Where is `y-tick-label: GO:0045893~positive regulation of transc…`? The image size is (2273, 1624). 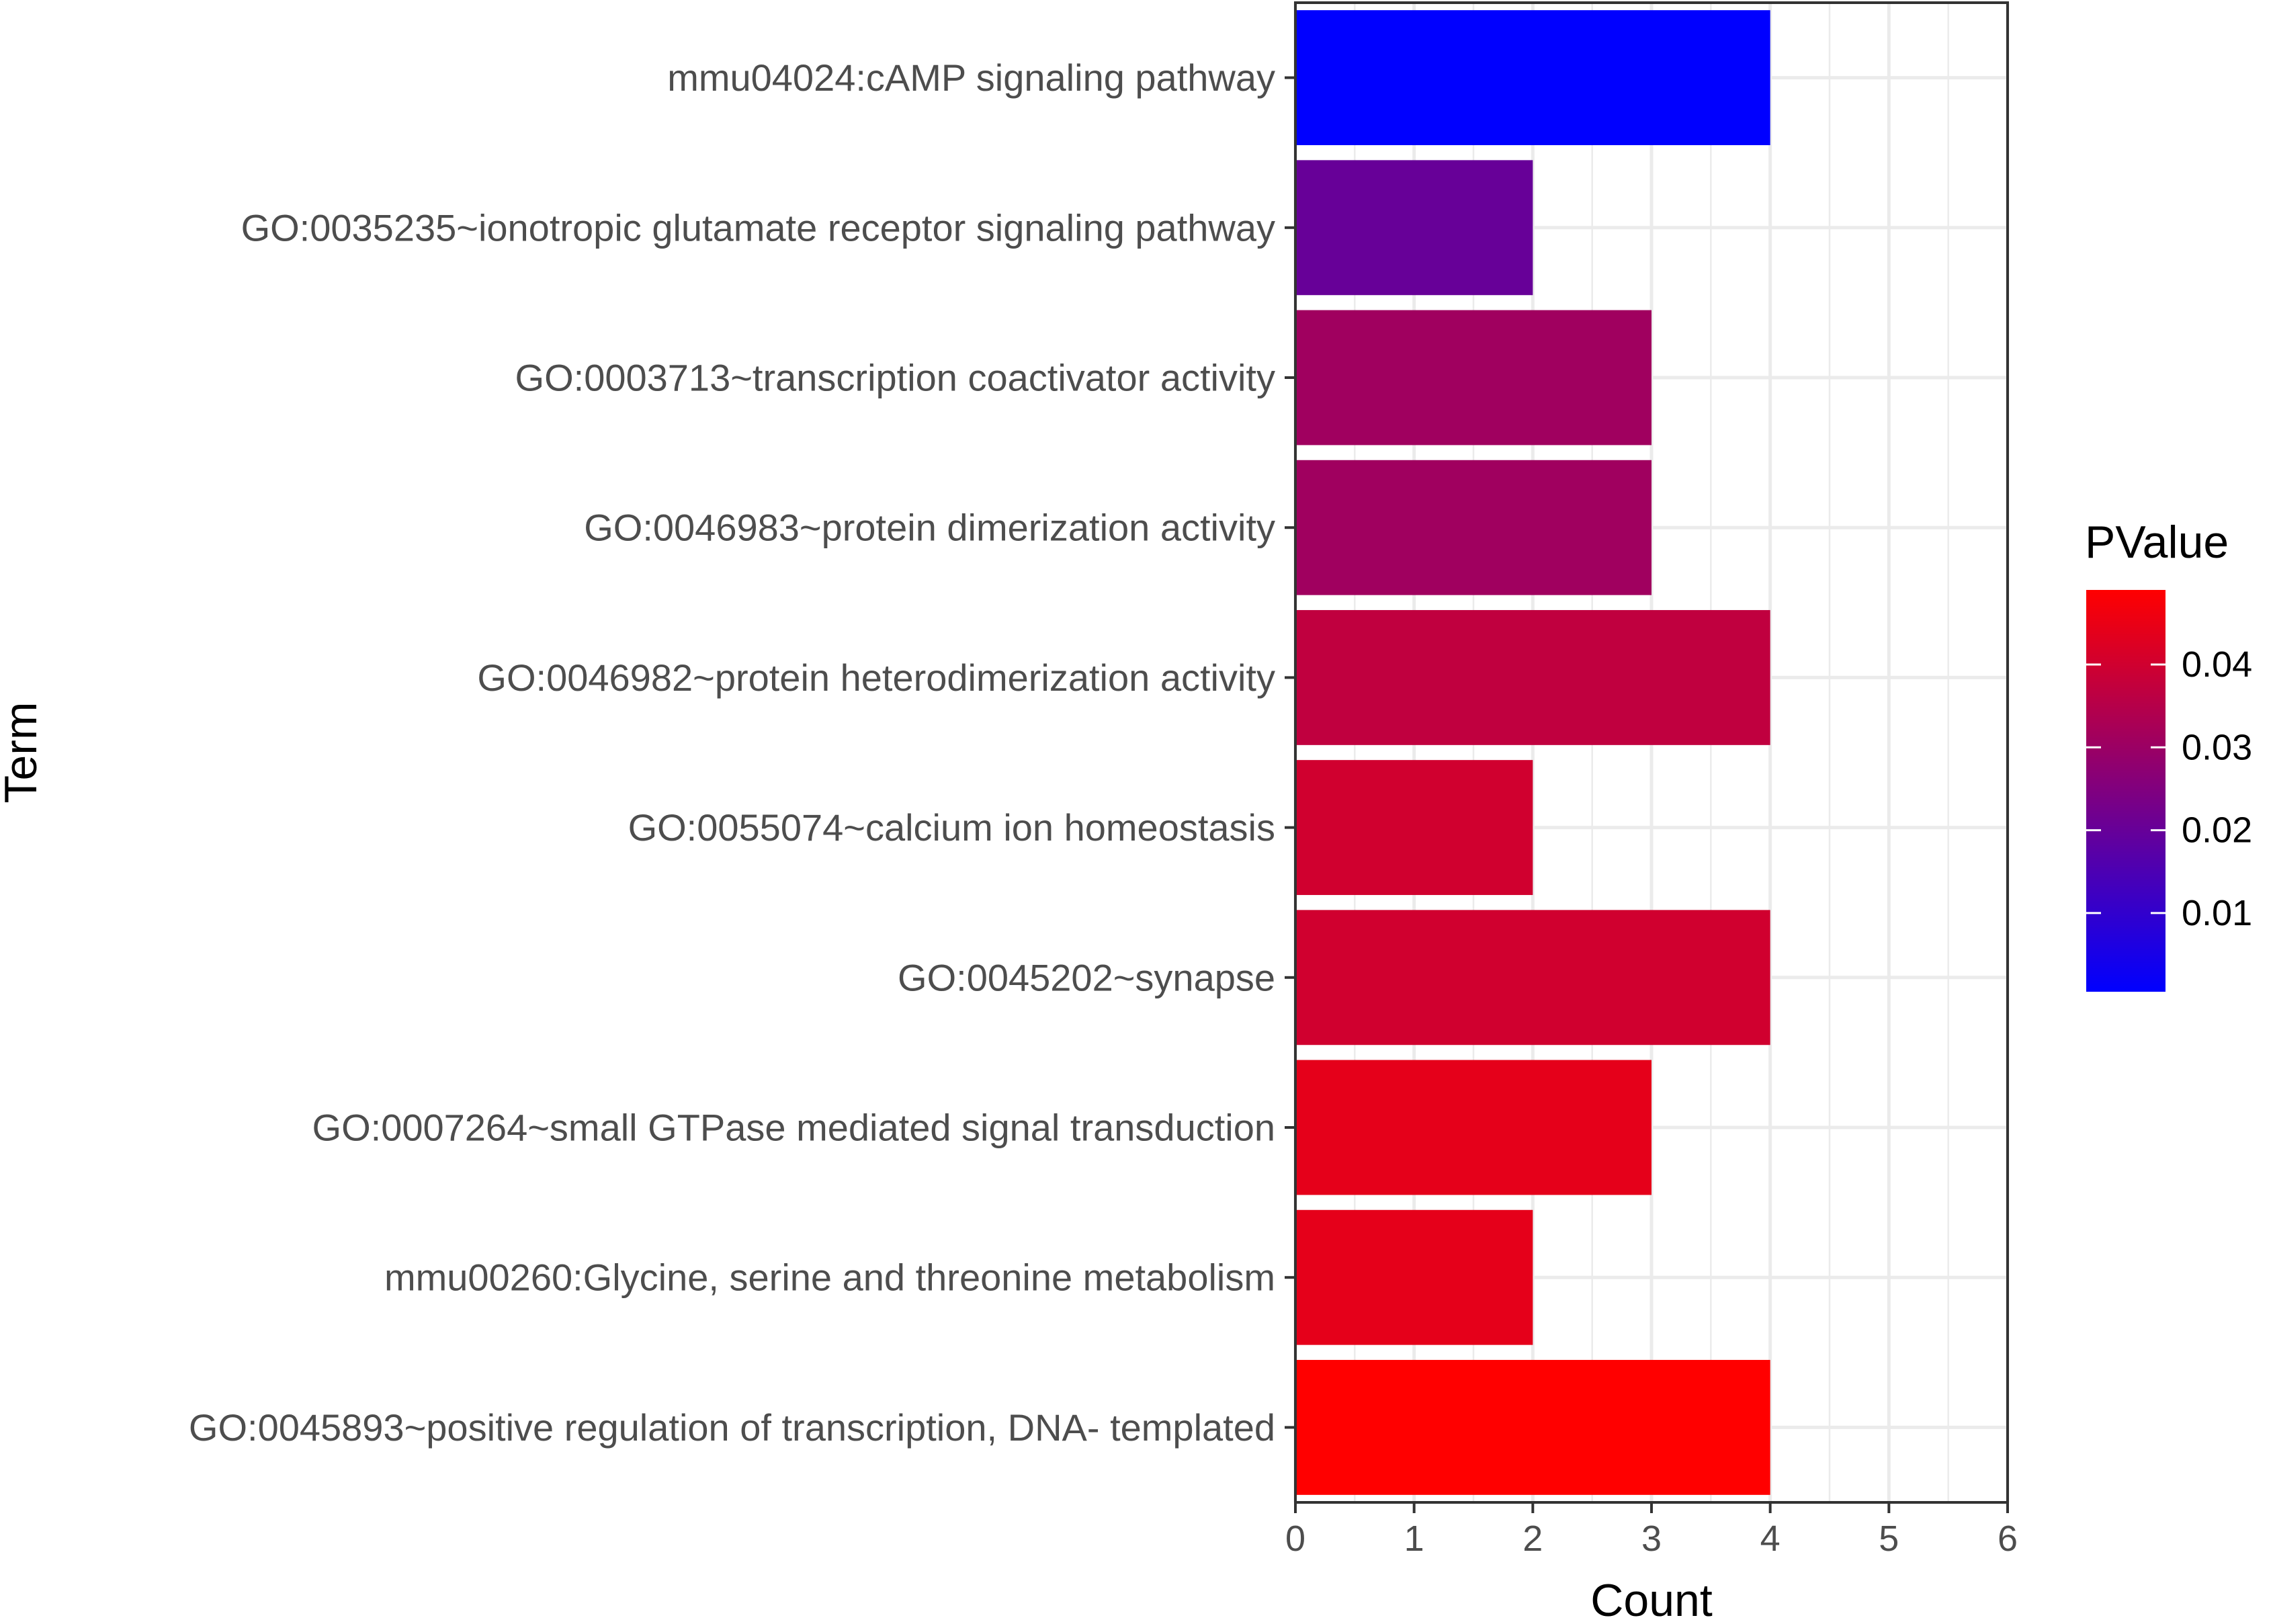
y-tick-label: GO:0045893~positive regulation of transc… is located at coordinates (732, 1427).